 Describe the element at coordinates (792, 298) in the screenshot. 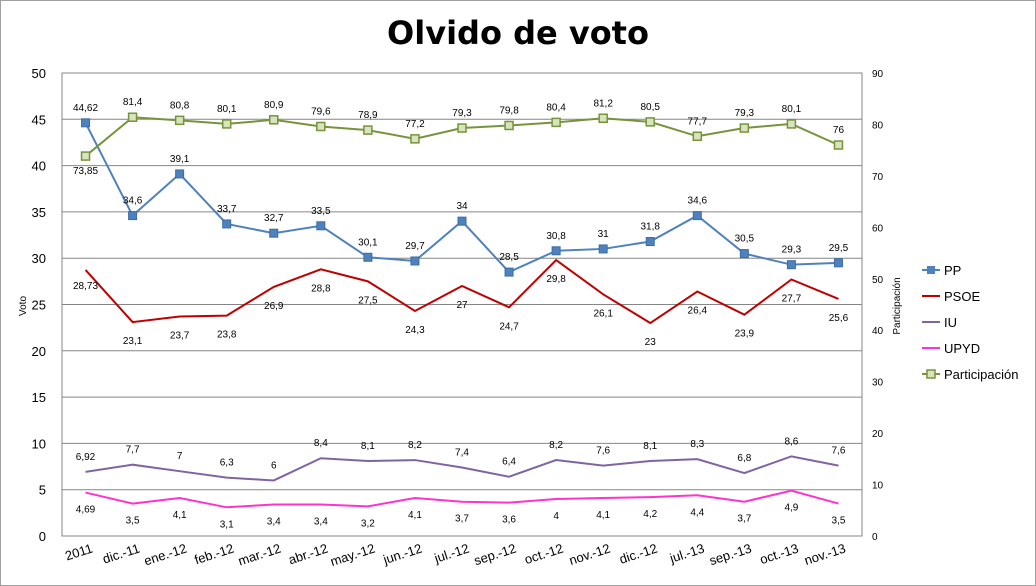

I see `data-label-psoe: 27,7` at that location.